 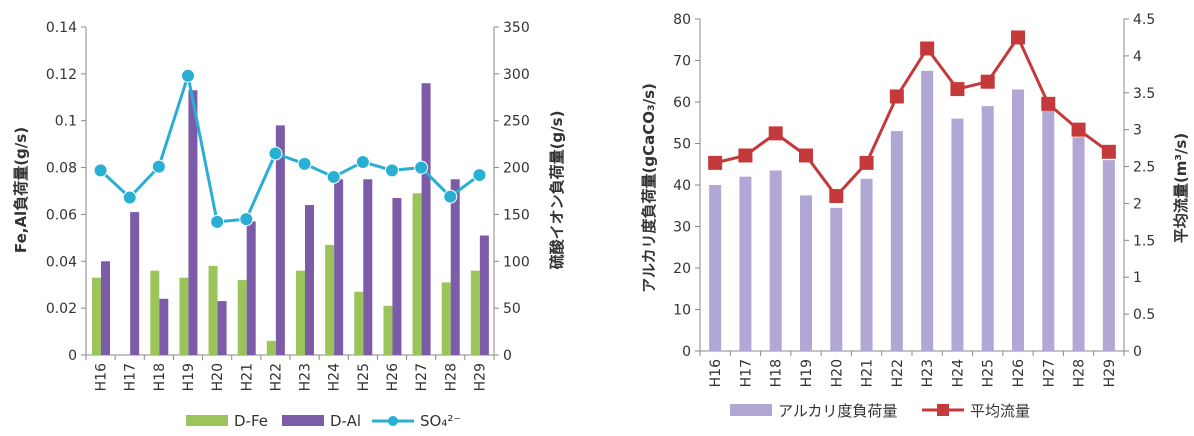 What do you see at coordinates (1110, 373) in the screenshot?
I see `right-chart-xtick-label: H29` at bounding box center [1110, 373].